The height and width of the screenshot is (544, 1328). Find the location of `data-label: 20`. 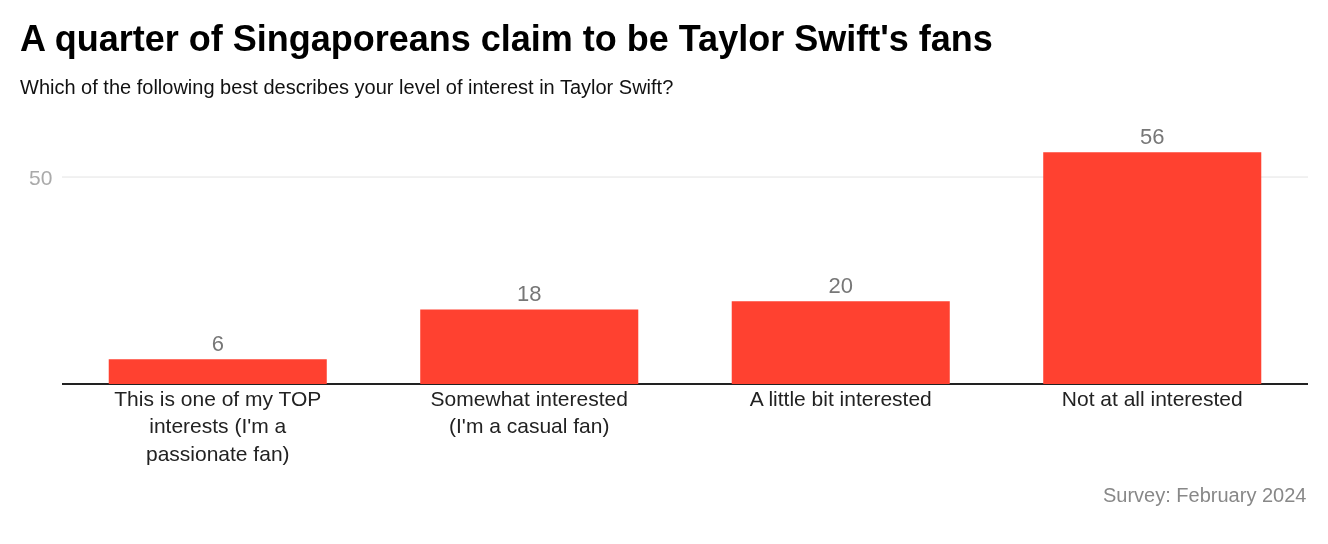

data-label: 20 is located at coordinates (840, 286).